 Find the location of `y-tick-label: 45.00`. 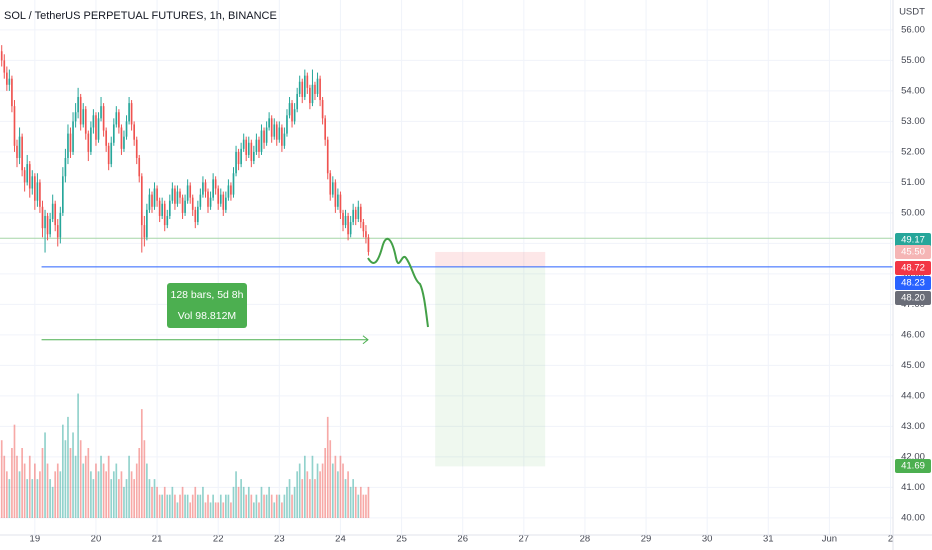

y-tick-label: 45.00 is located at coordinates (913, 365).